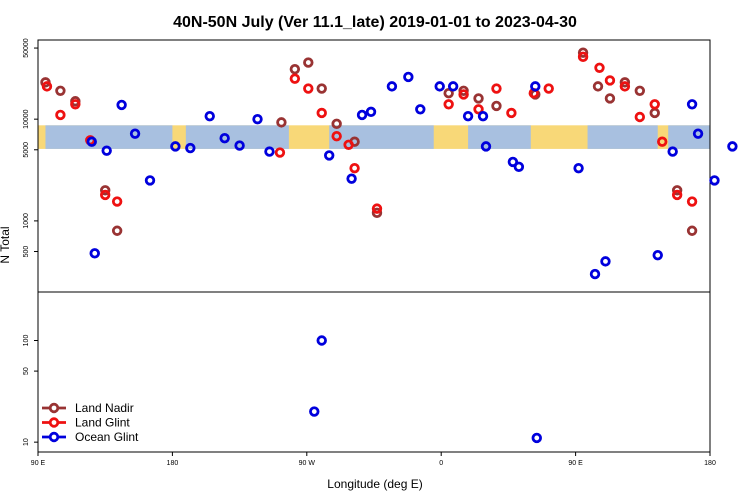  I want to click on x-axis-label: Longitude (deg E), so click(374, 484).